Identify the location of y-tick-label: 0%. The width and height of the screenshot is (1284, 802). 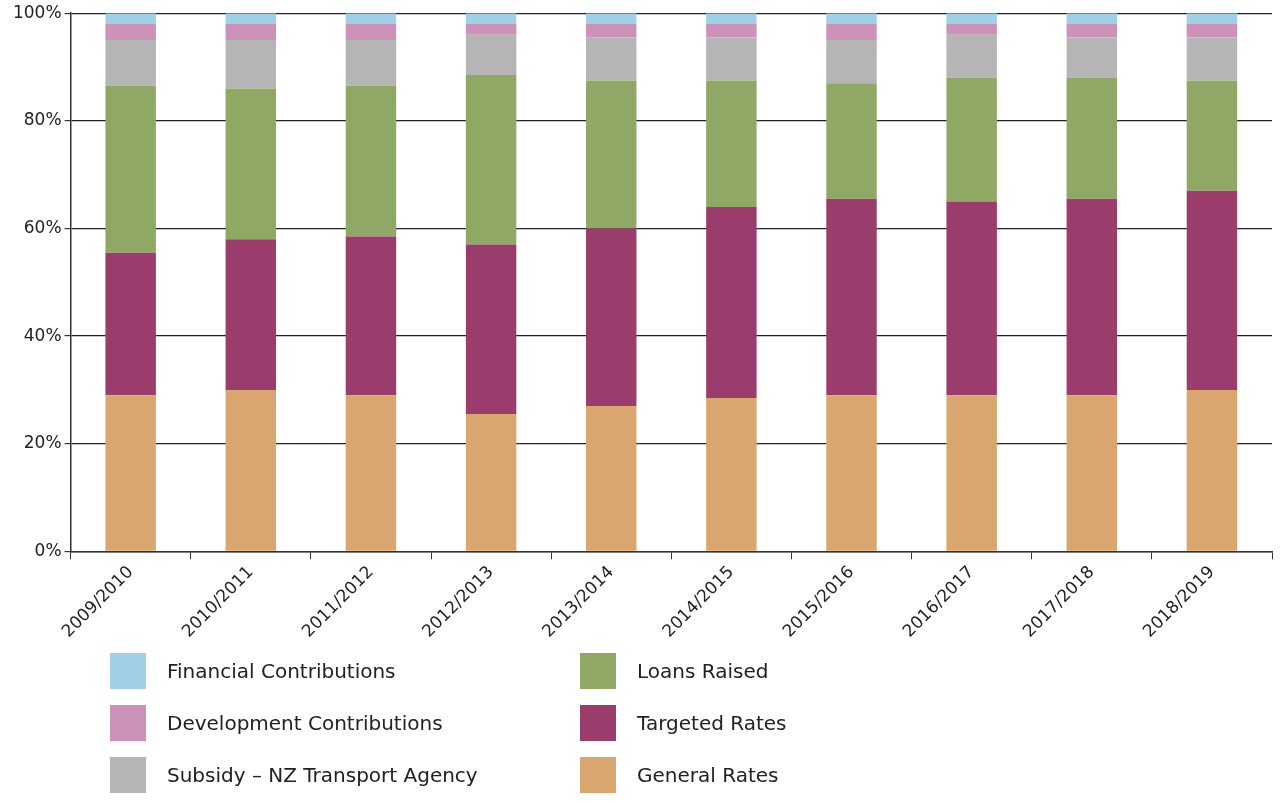
(48, 549).